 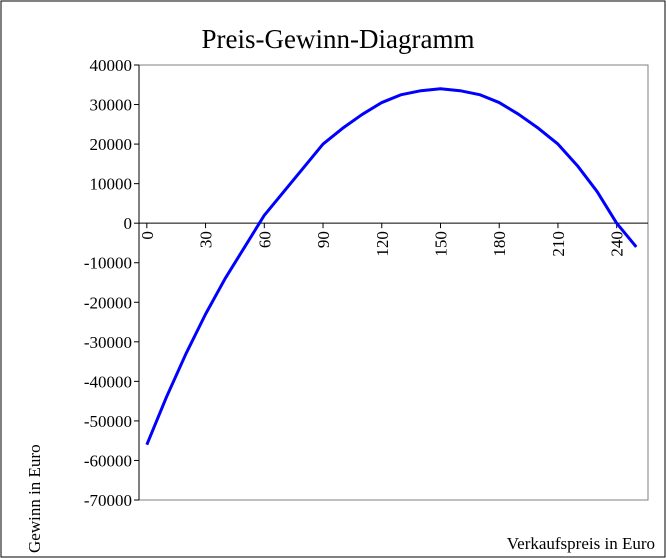 I want to click on y-tick-label: -70000, so click(x=108, y=500).